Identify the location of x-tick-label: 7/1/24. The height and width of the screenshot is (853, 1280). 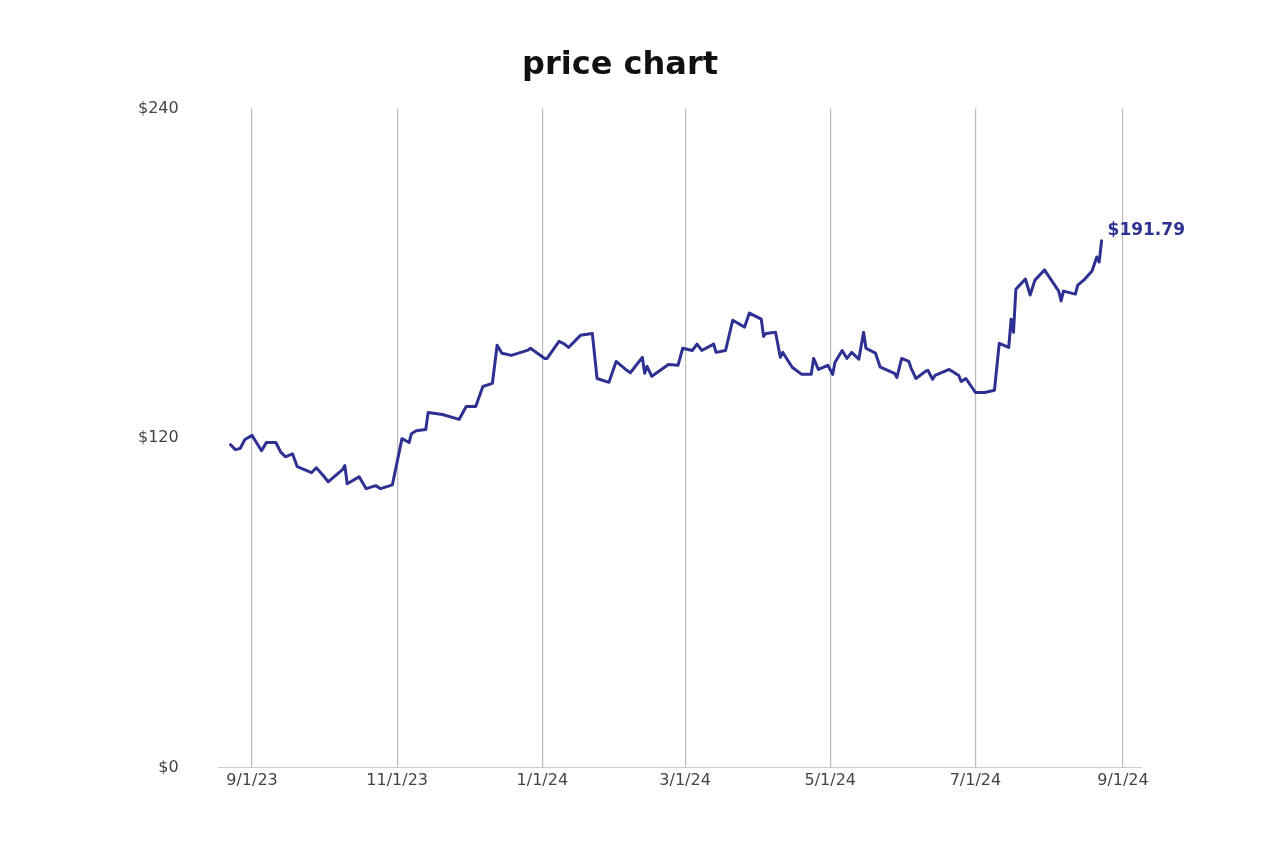
(975, 779).